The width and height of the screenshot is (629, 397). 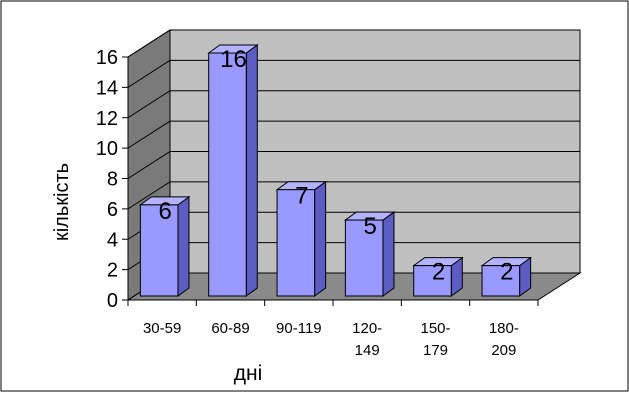 What do you see at coordinates (435, 339) in the screenshot?
I see `x-tick-label: 150-179` at bounding box center [435, 339].